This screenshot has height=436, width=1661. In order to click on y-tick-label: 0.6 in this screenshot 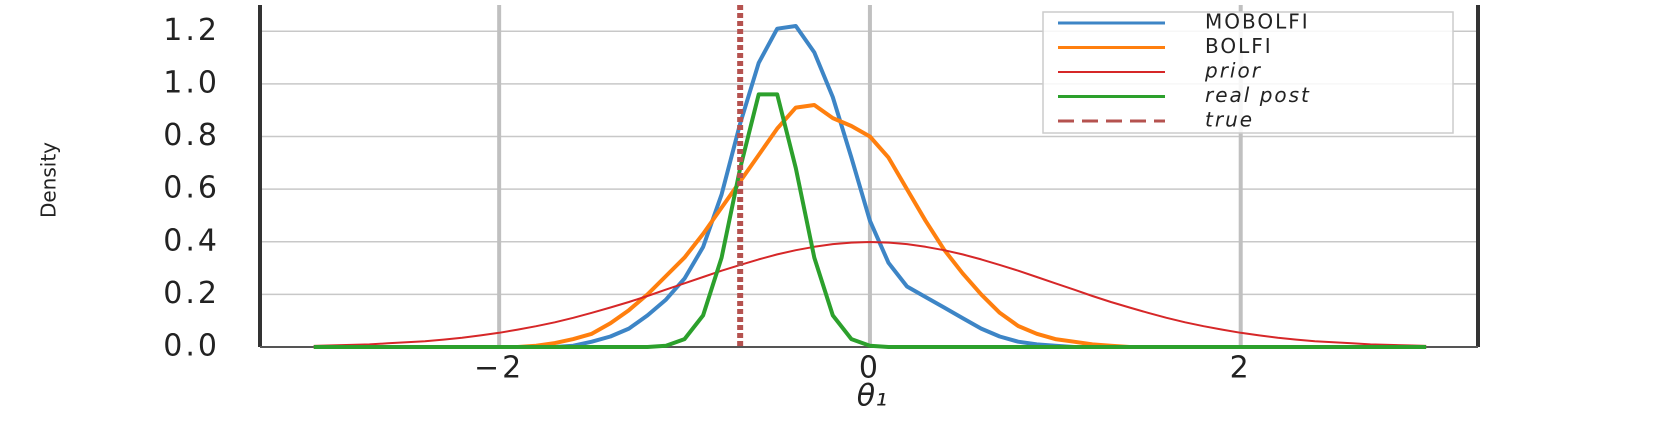, I will do `click(191, 188)`.